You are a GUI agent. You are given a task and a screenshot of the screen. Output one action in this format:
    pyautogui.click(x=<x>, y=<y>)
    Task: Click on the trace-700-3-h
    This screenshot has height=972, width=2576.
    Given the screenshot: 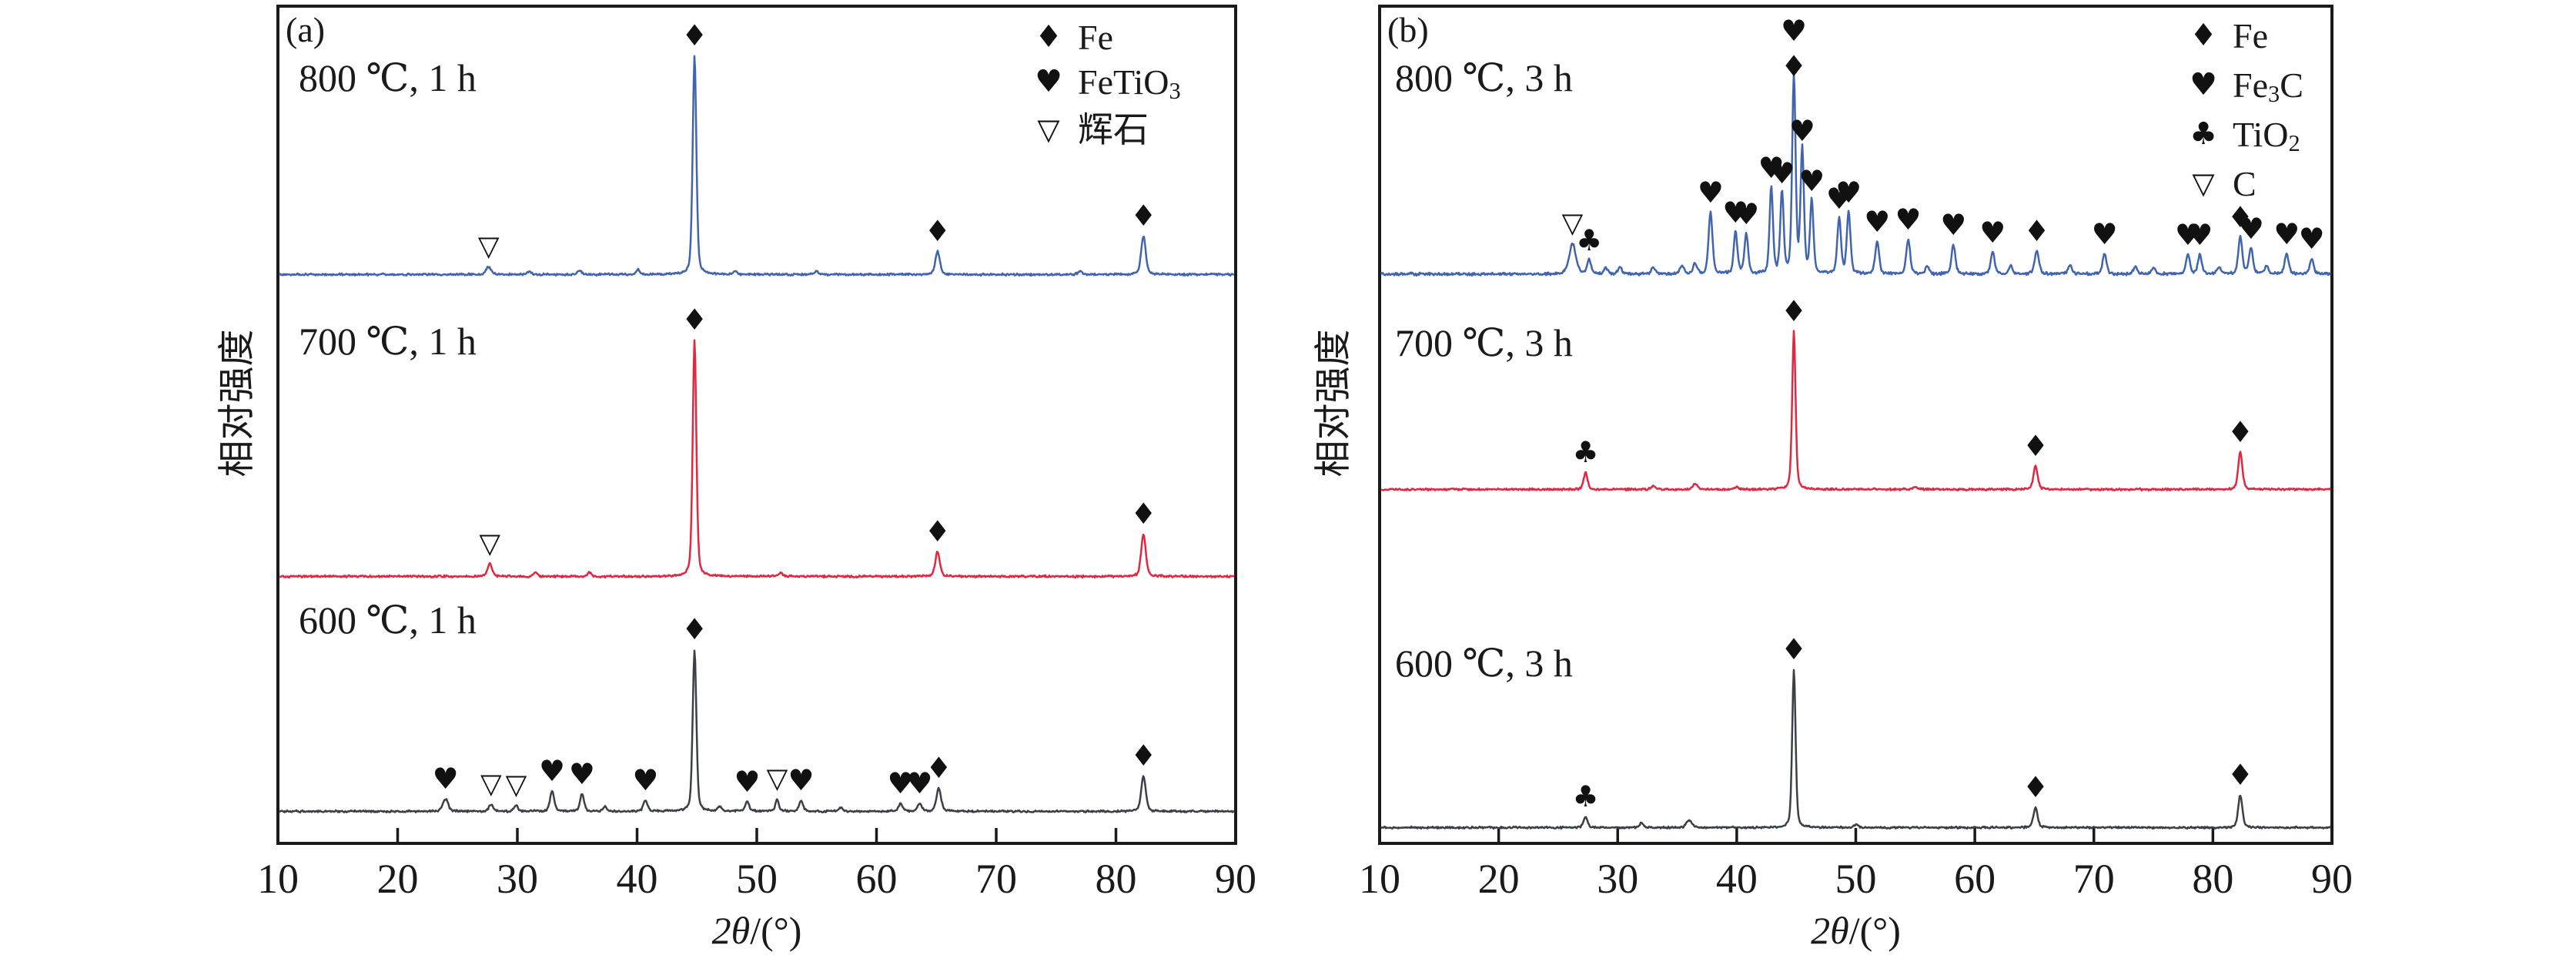 What is the action you would take?
    pyautogui.click(x=1856, y=411)
    